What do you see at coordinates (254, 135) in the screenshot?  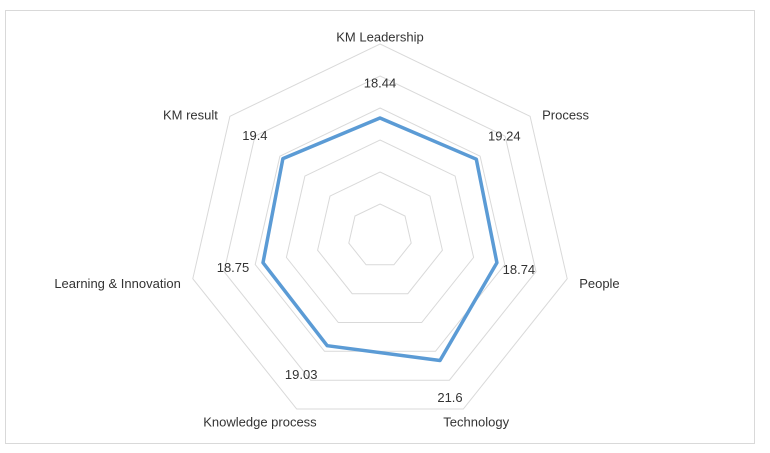 I see `value-label-6: 19.4` at bounding box center [254, 135].